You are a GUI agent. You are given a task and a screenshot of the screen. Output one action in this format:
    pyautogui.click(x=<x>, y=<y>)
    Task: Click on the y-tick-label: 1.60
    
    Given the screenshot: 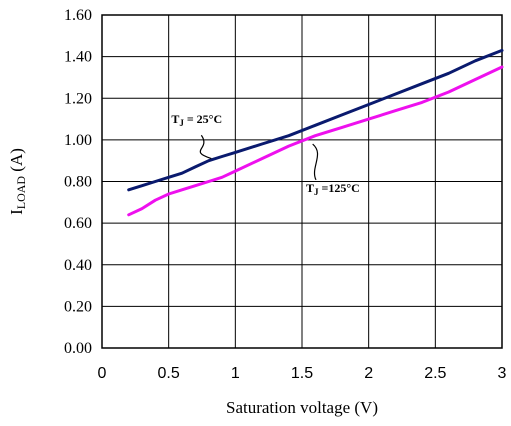 What is the action you would take?
    pyautogui.click(x=78, y=15)
    